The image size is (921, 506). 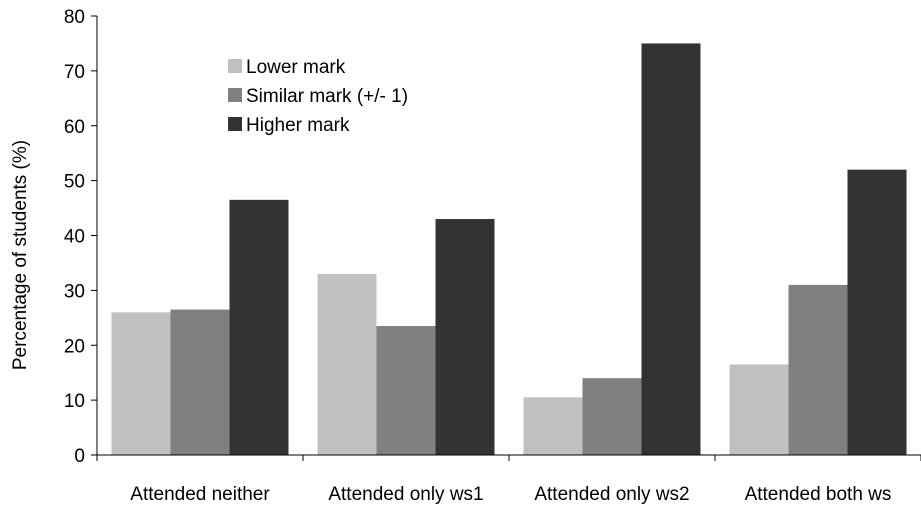 What do you see at coordinates (74, 291) in the screenshot?
I see `y-tick-label: 30` at bounding box center [74, 291].